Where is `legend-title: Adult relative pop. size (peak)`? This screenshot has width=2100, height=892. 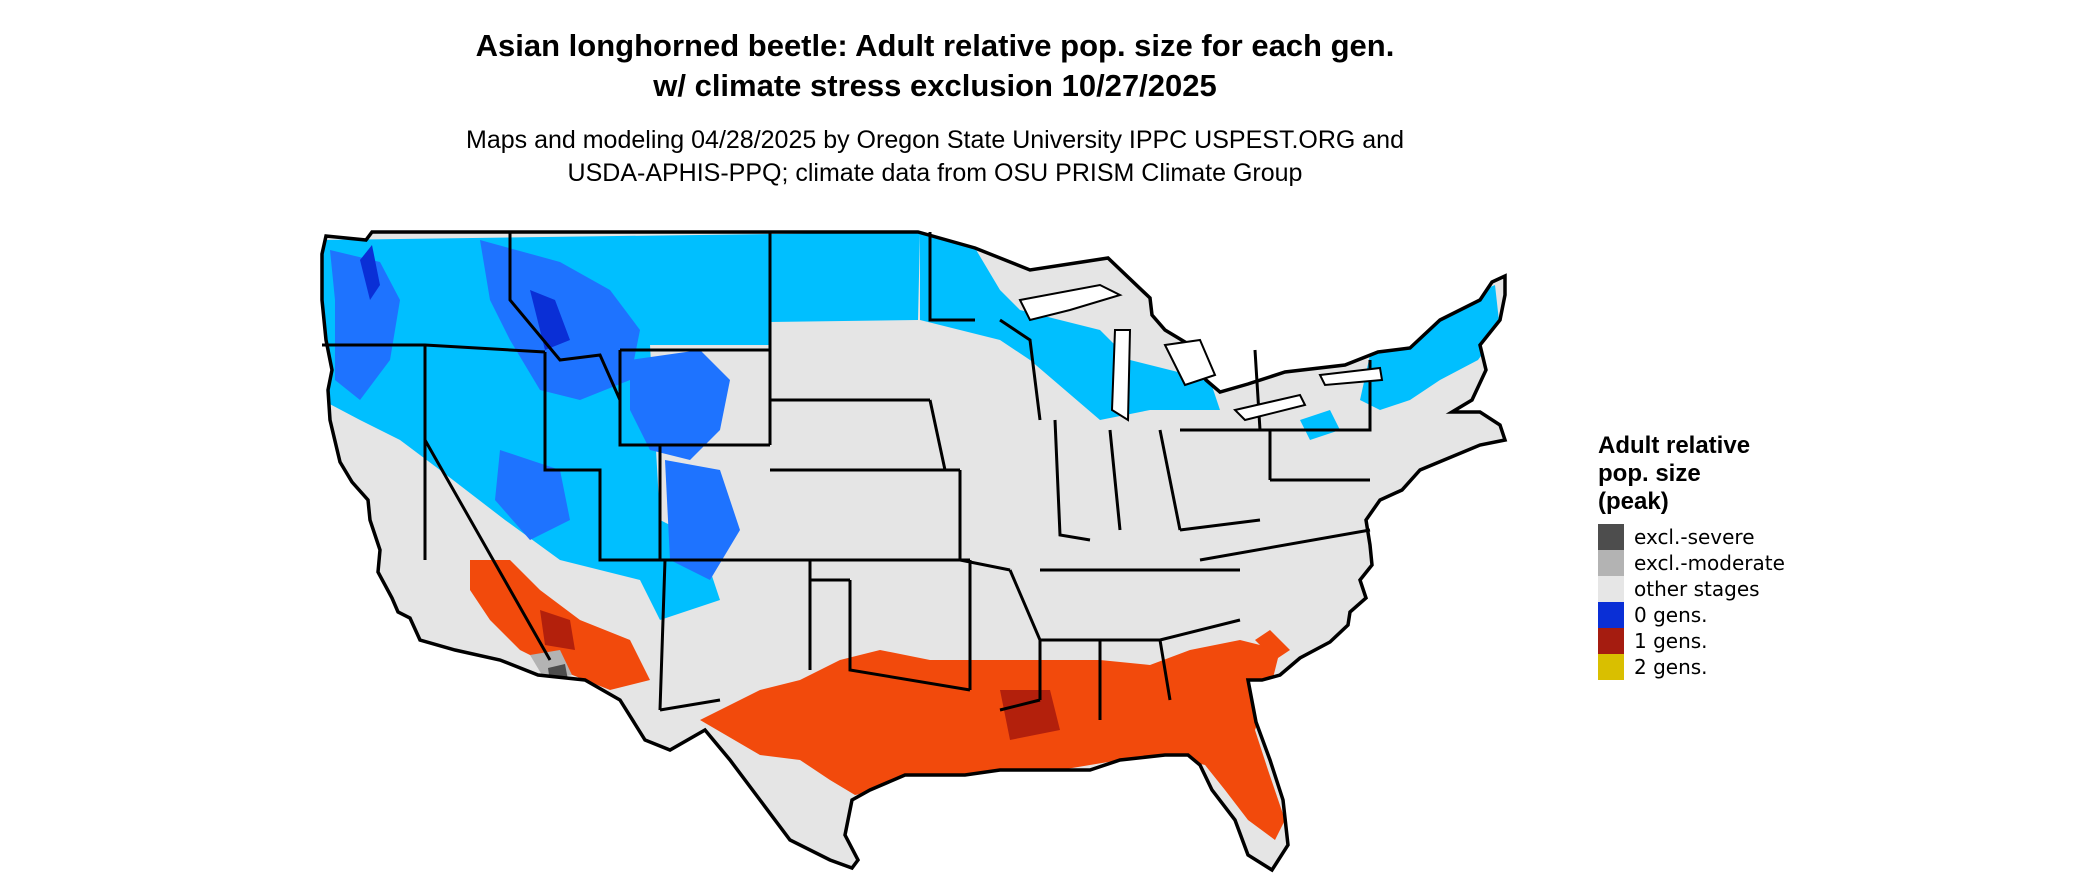 legend-title: Adult relative pop. size (peak) is located at coordinates (1691, 474).